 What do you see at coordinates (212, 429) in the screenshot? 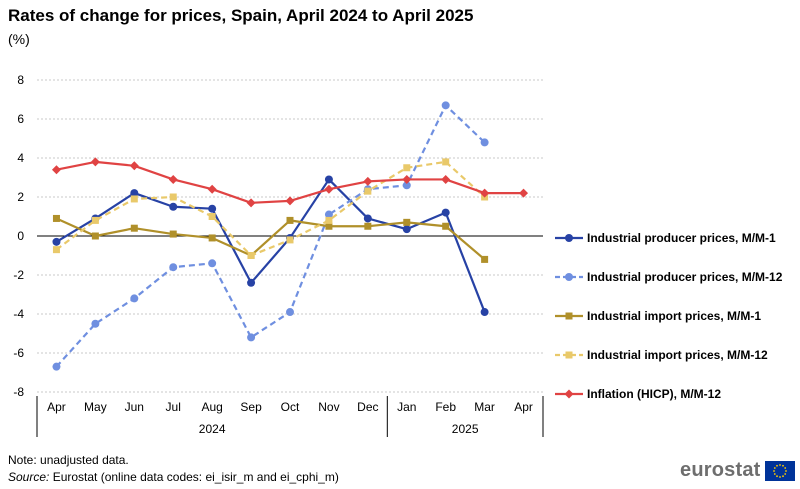
I see `year-label: 2024` at bounding box center [212, 429].